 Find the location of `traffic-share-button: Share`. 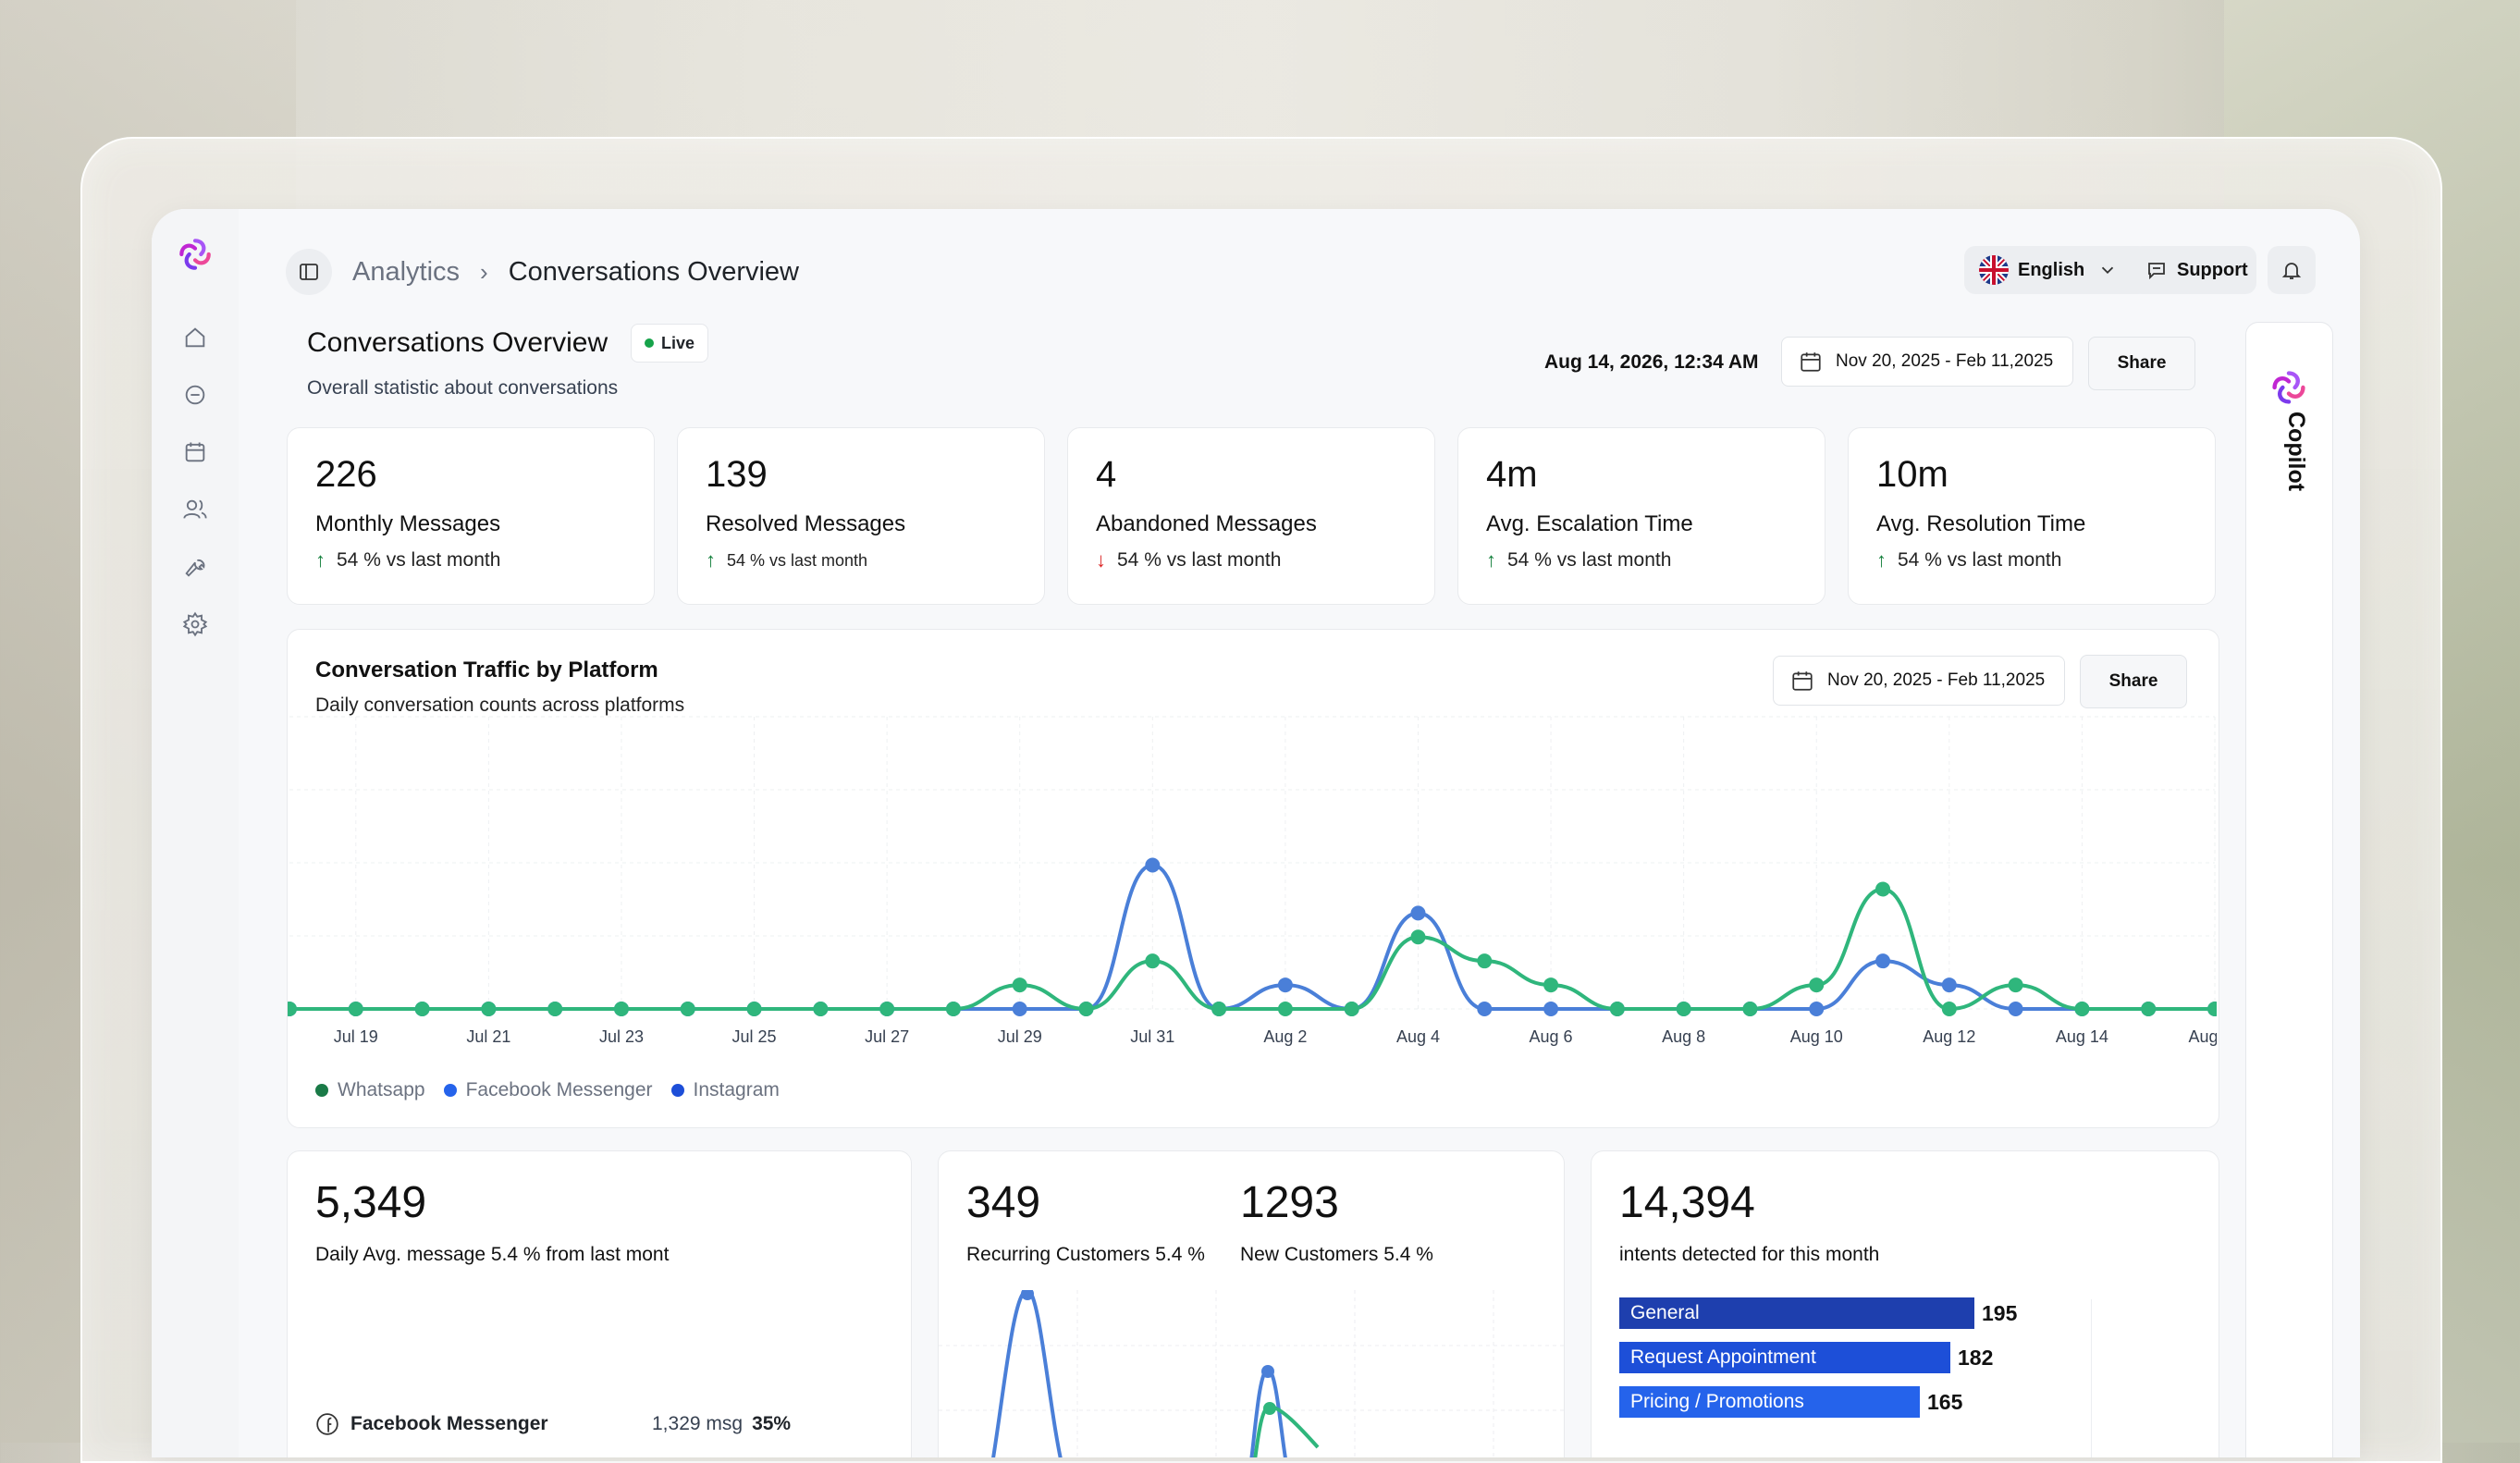

traffic-share-button: Share is located at coordinates (2133, 681).